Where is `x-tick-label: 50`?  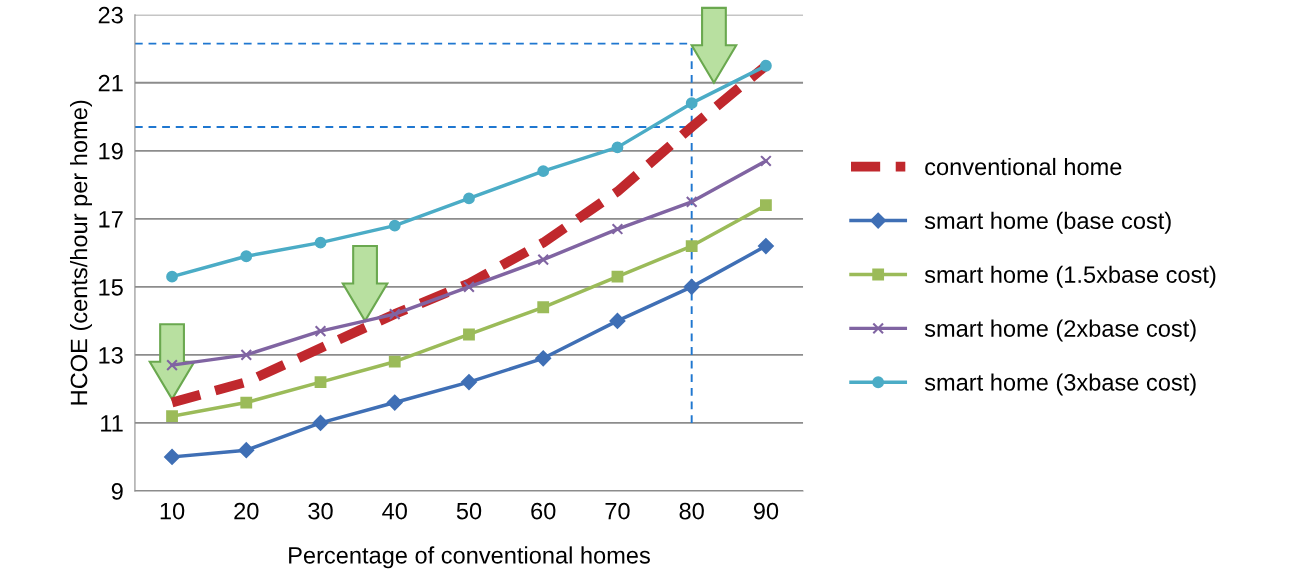 x-tick-label: 50 is located at coordinates (469, 511).